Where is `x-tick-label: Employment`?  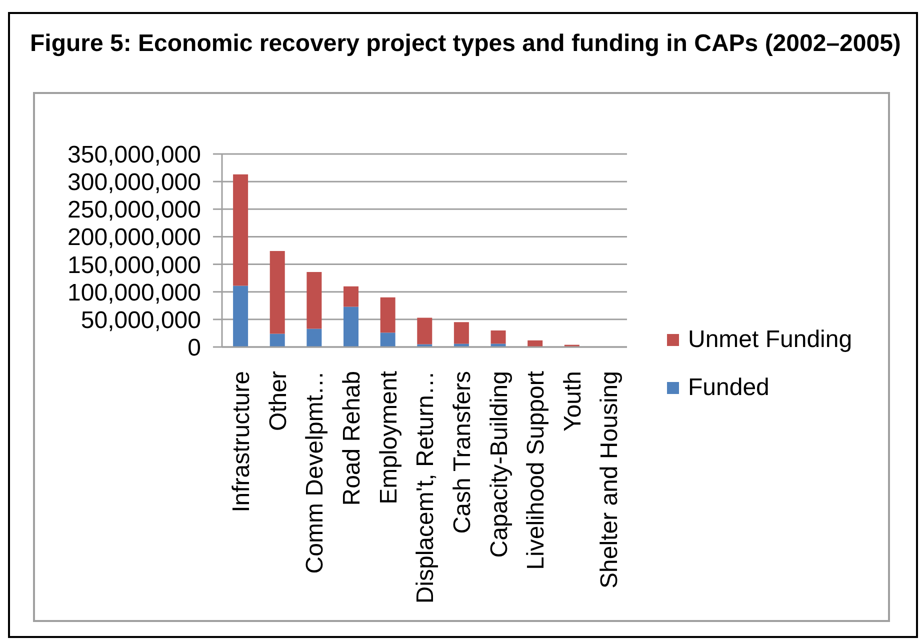
x-tick-label: Employment is located at coordinates (388, 437).